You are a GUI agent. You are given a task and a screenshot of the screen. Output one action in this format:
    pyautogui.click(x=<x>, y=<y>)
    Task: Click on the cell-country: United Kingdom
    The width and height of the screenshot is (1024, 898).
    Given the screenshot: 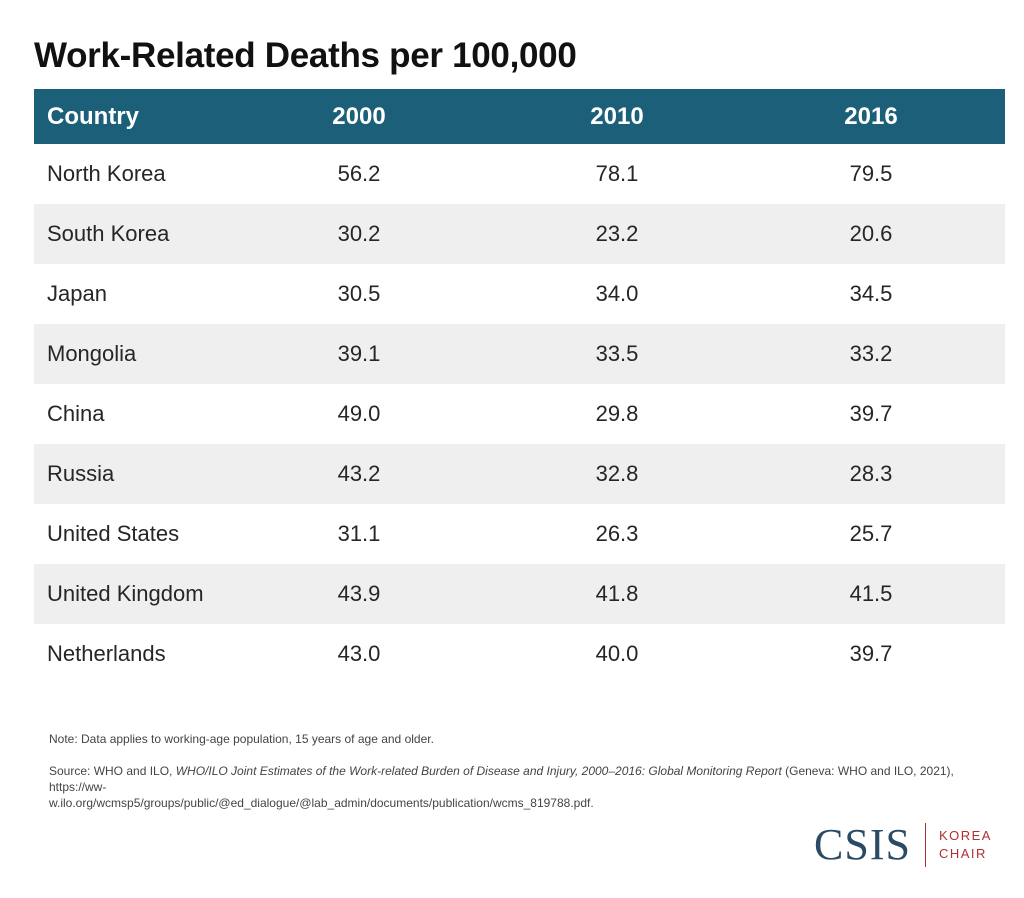 What is the action you would take?
    pyautogui.click(x=125, y=593)
    